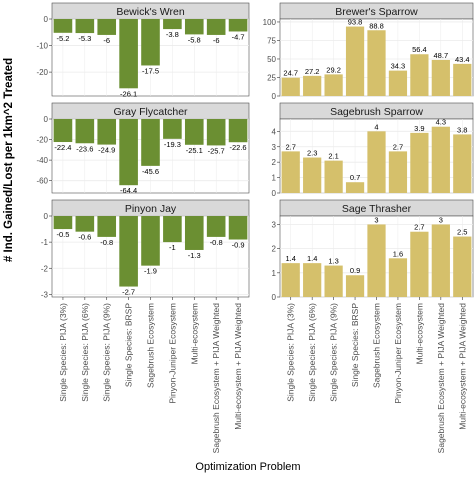  What do you see at coordinates (441, 378) in the screenshot?
I see `x-tick-label: Sagebrush Ecosystem + PIJA Weighted` at bounding box center [441, 378].